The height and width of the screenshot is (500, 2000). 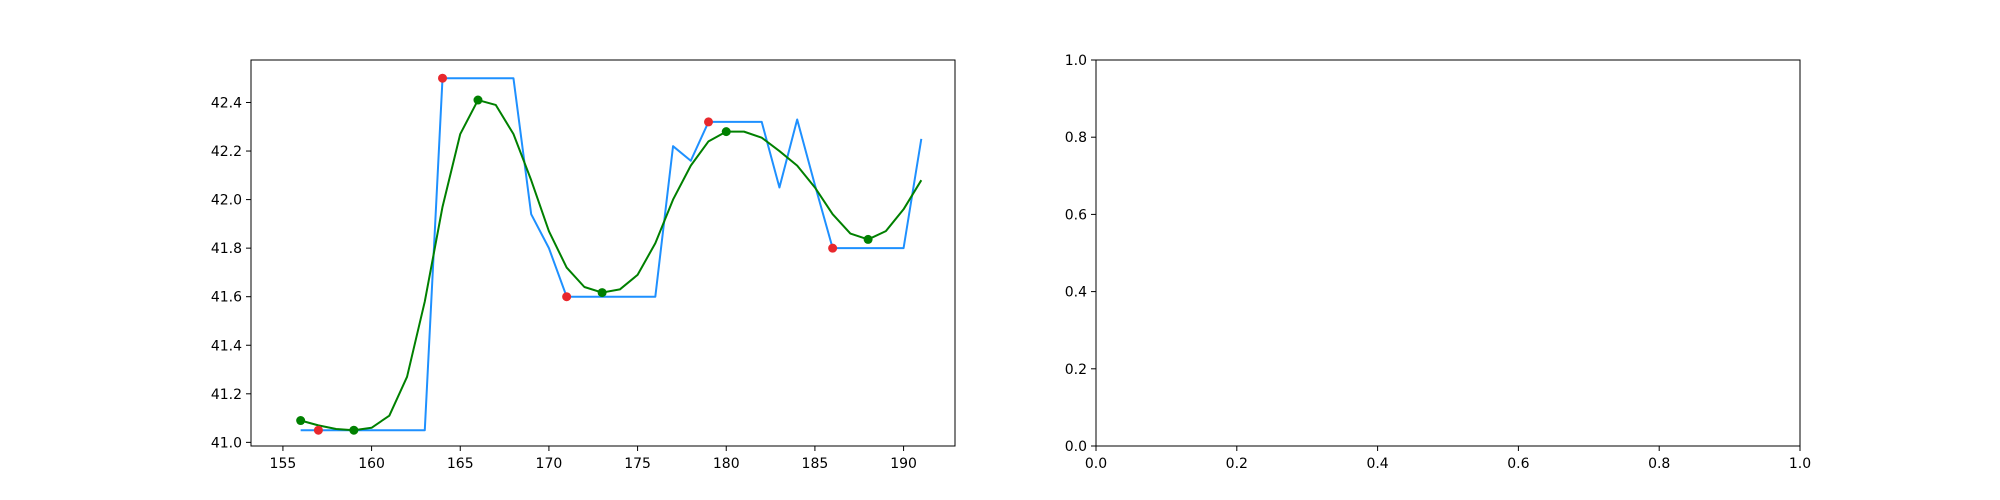 I want to click on x-tick-label: 170, so click(x=549, y=464).